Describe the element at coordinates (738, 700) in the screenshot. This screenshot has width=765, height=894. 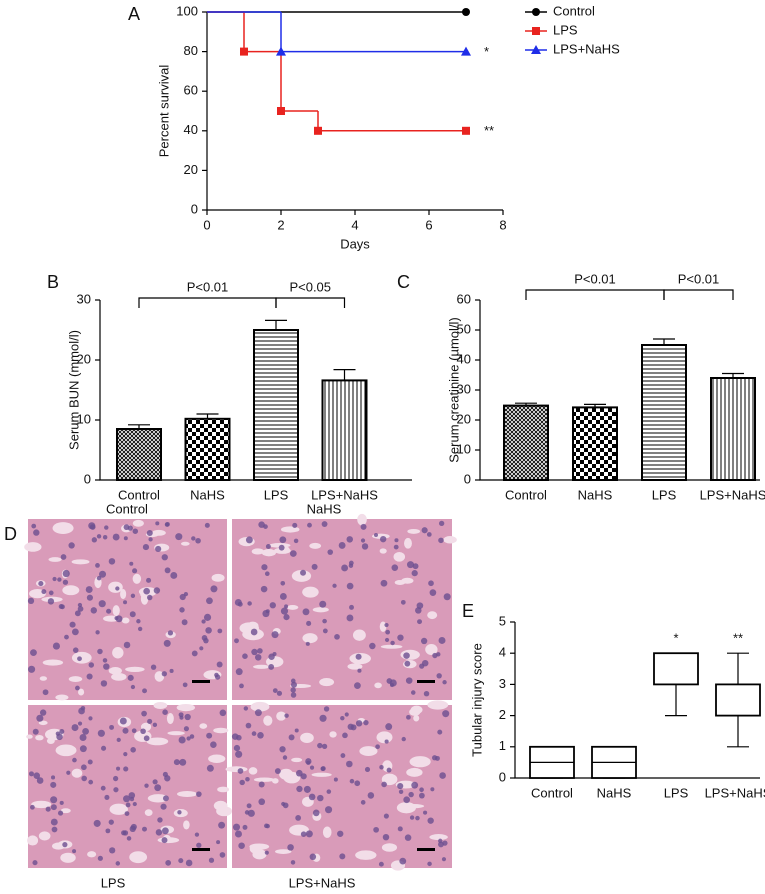
I see `box` at that location.